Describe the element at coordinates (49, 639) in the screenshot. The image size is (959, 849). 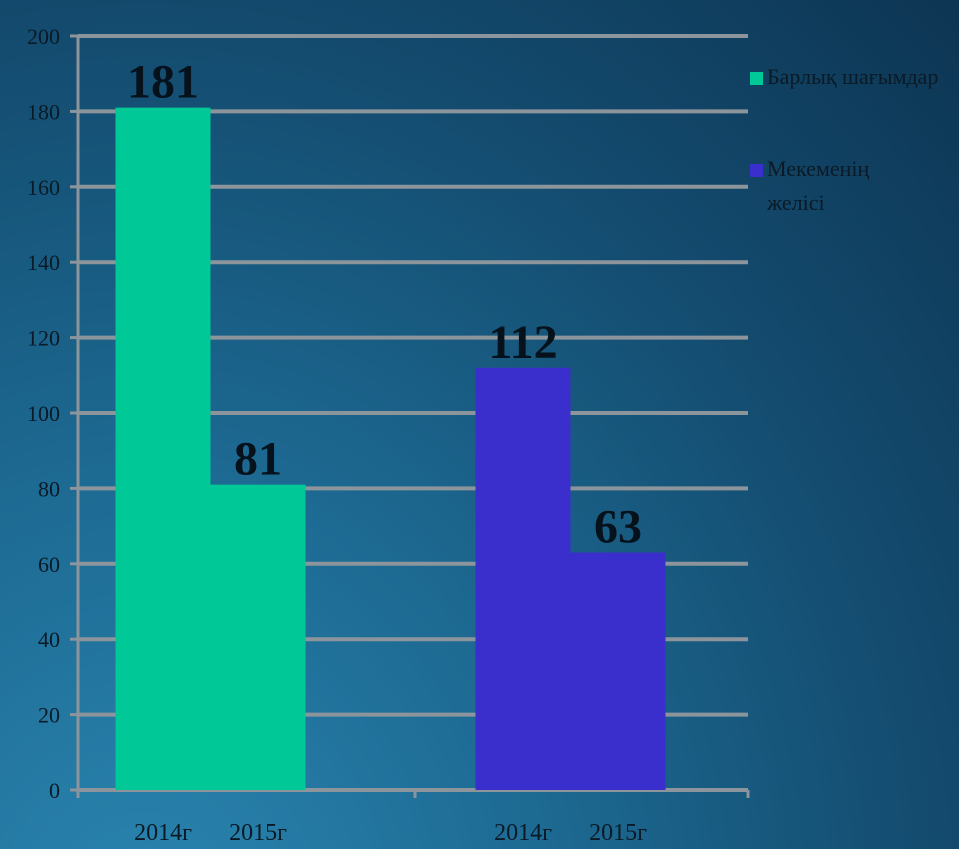
I see `y-tick-label-40: 40` at that location.